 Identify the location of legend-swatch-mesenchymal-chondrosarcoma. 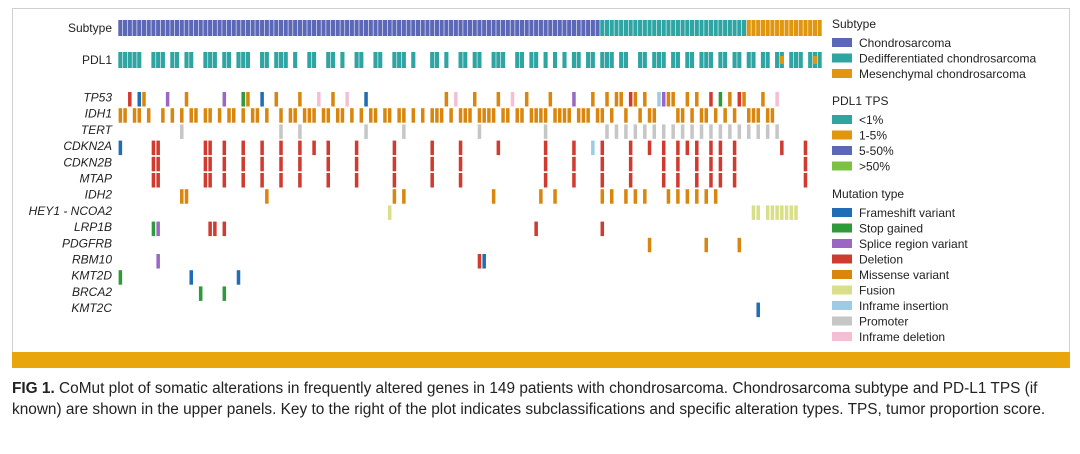
(842, 73).